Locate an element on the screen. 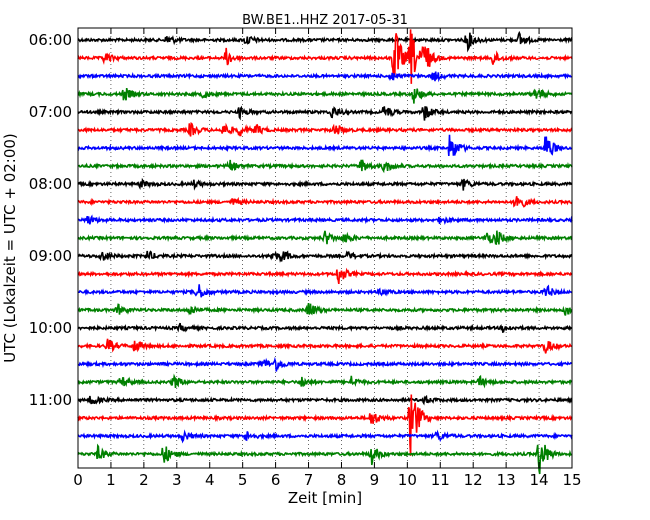 This screenshot has height=520, width=650. y-tick-label: 11:00 is located at coordinates (50, 400).